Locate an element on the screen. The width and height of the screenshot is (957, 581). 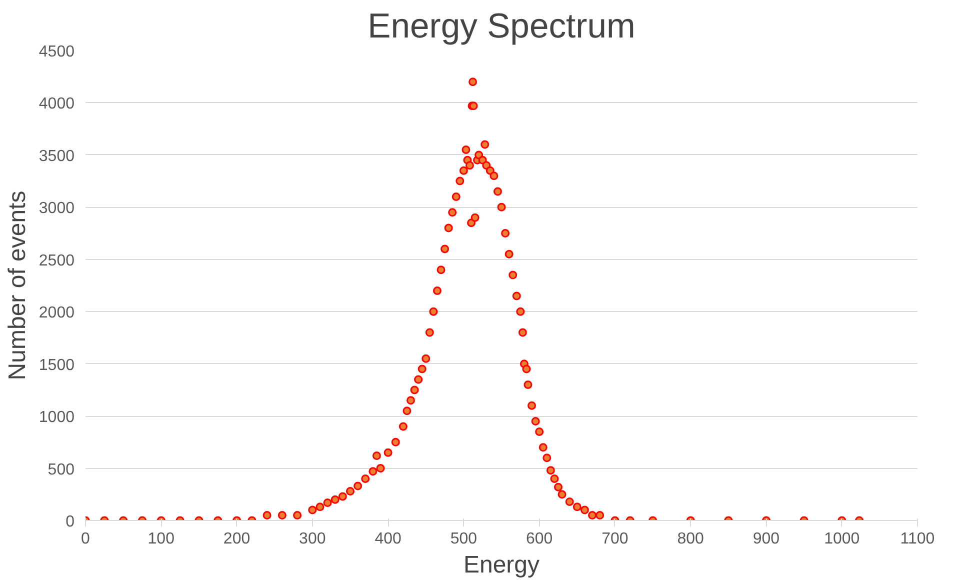
y-tick-label: 1500 is located at coordinates (56, 365).